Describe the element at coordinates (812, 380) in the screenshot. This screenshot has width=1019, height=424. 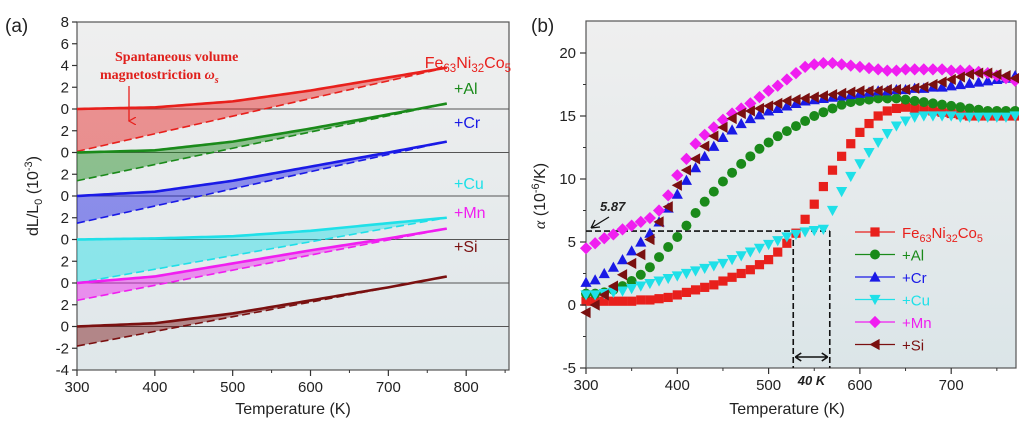
I see `interval-label-40k: 40 K` at that location.